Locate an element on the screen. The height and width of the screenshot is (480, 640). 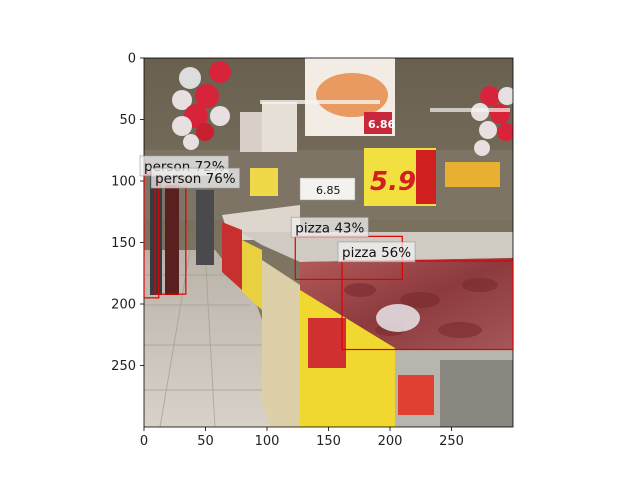
x-tick-label: 150 is located at coordinates (328, 441).